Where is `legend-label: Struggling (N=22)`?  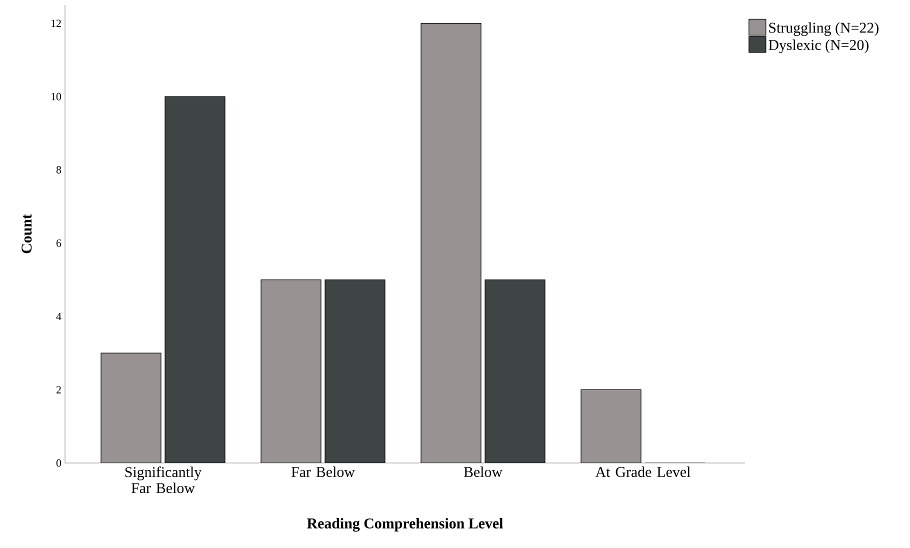 legend-label: Struggling (N=22) is located at coordinates (823, 29).